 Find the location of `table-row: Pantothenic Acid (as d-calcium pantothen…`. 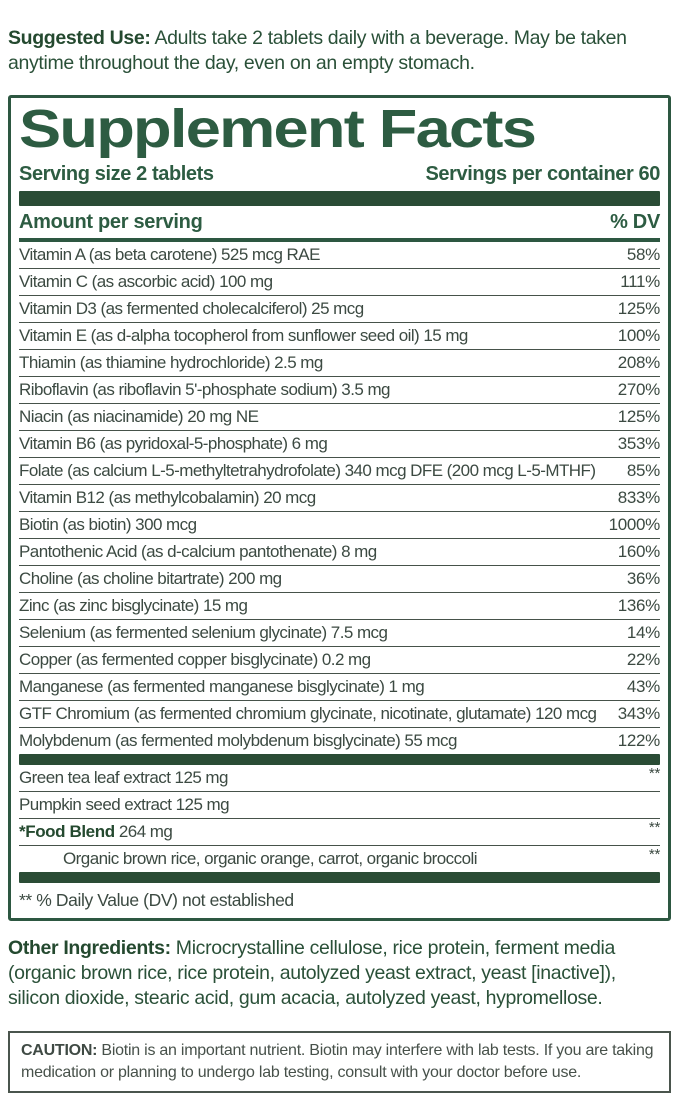

table-row: Pantothenic Acid (as d-calcium pantothen… is located at coordinates (339, 551).